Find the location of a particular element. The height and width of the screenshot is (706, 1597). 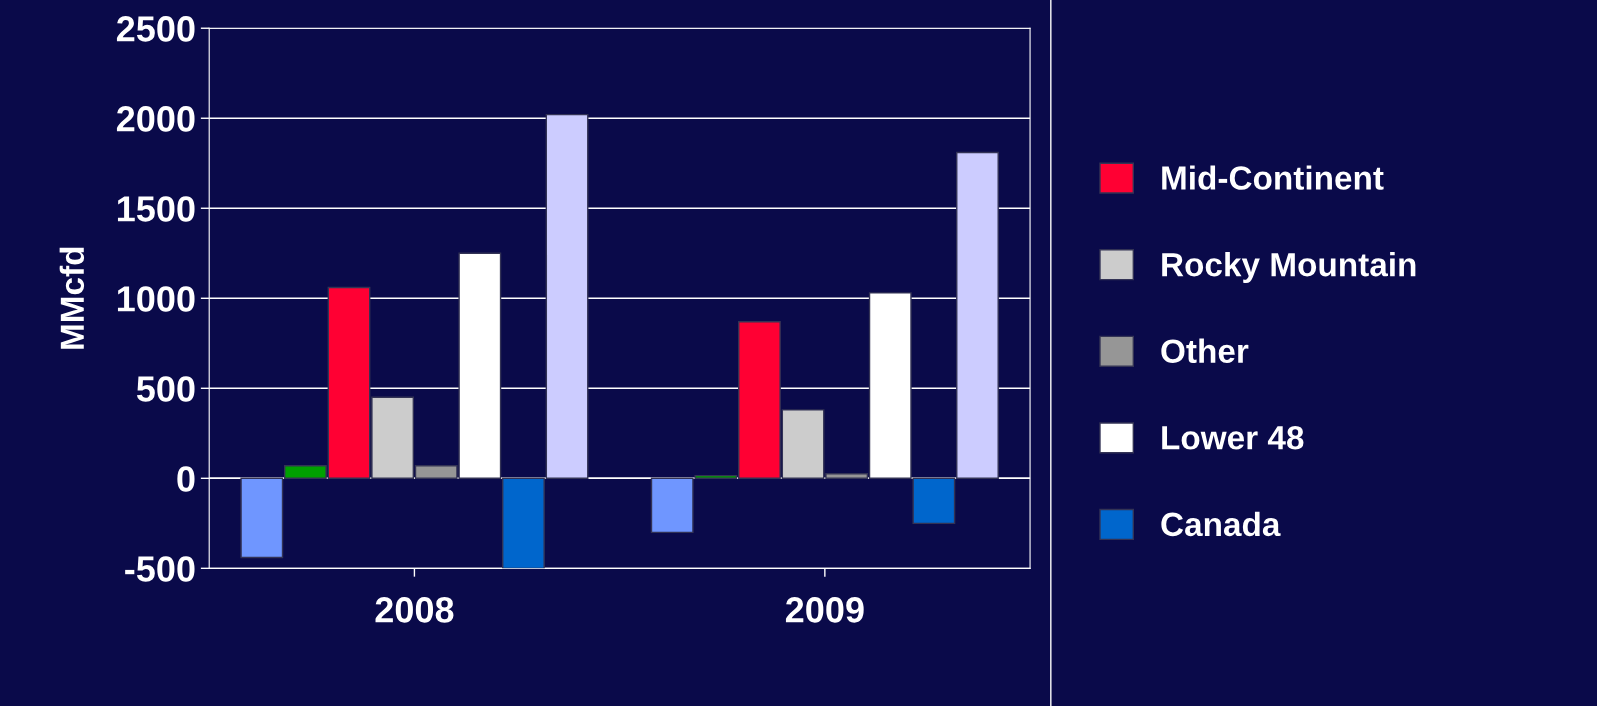

legend-label: Rocky Mountain is located at coordinates (1289, 267).